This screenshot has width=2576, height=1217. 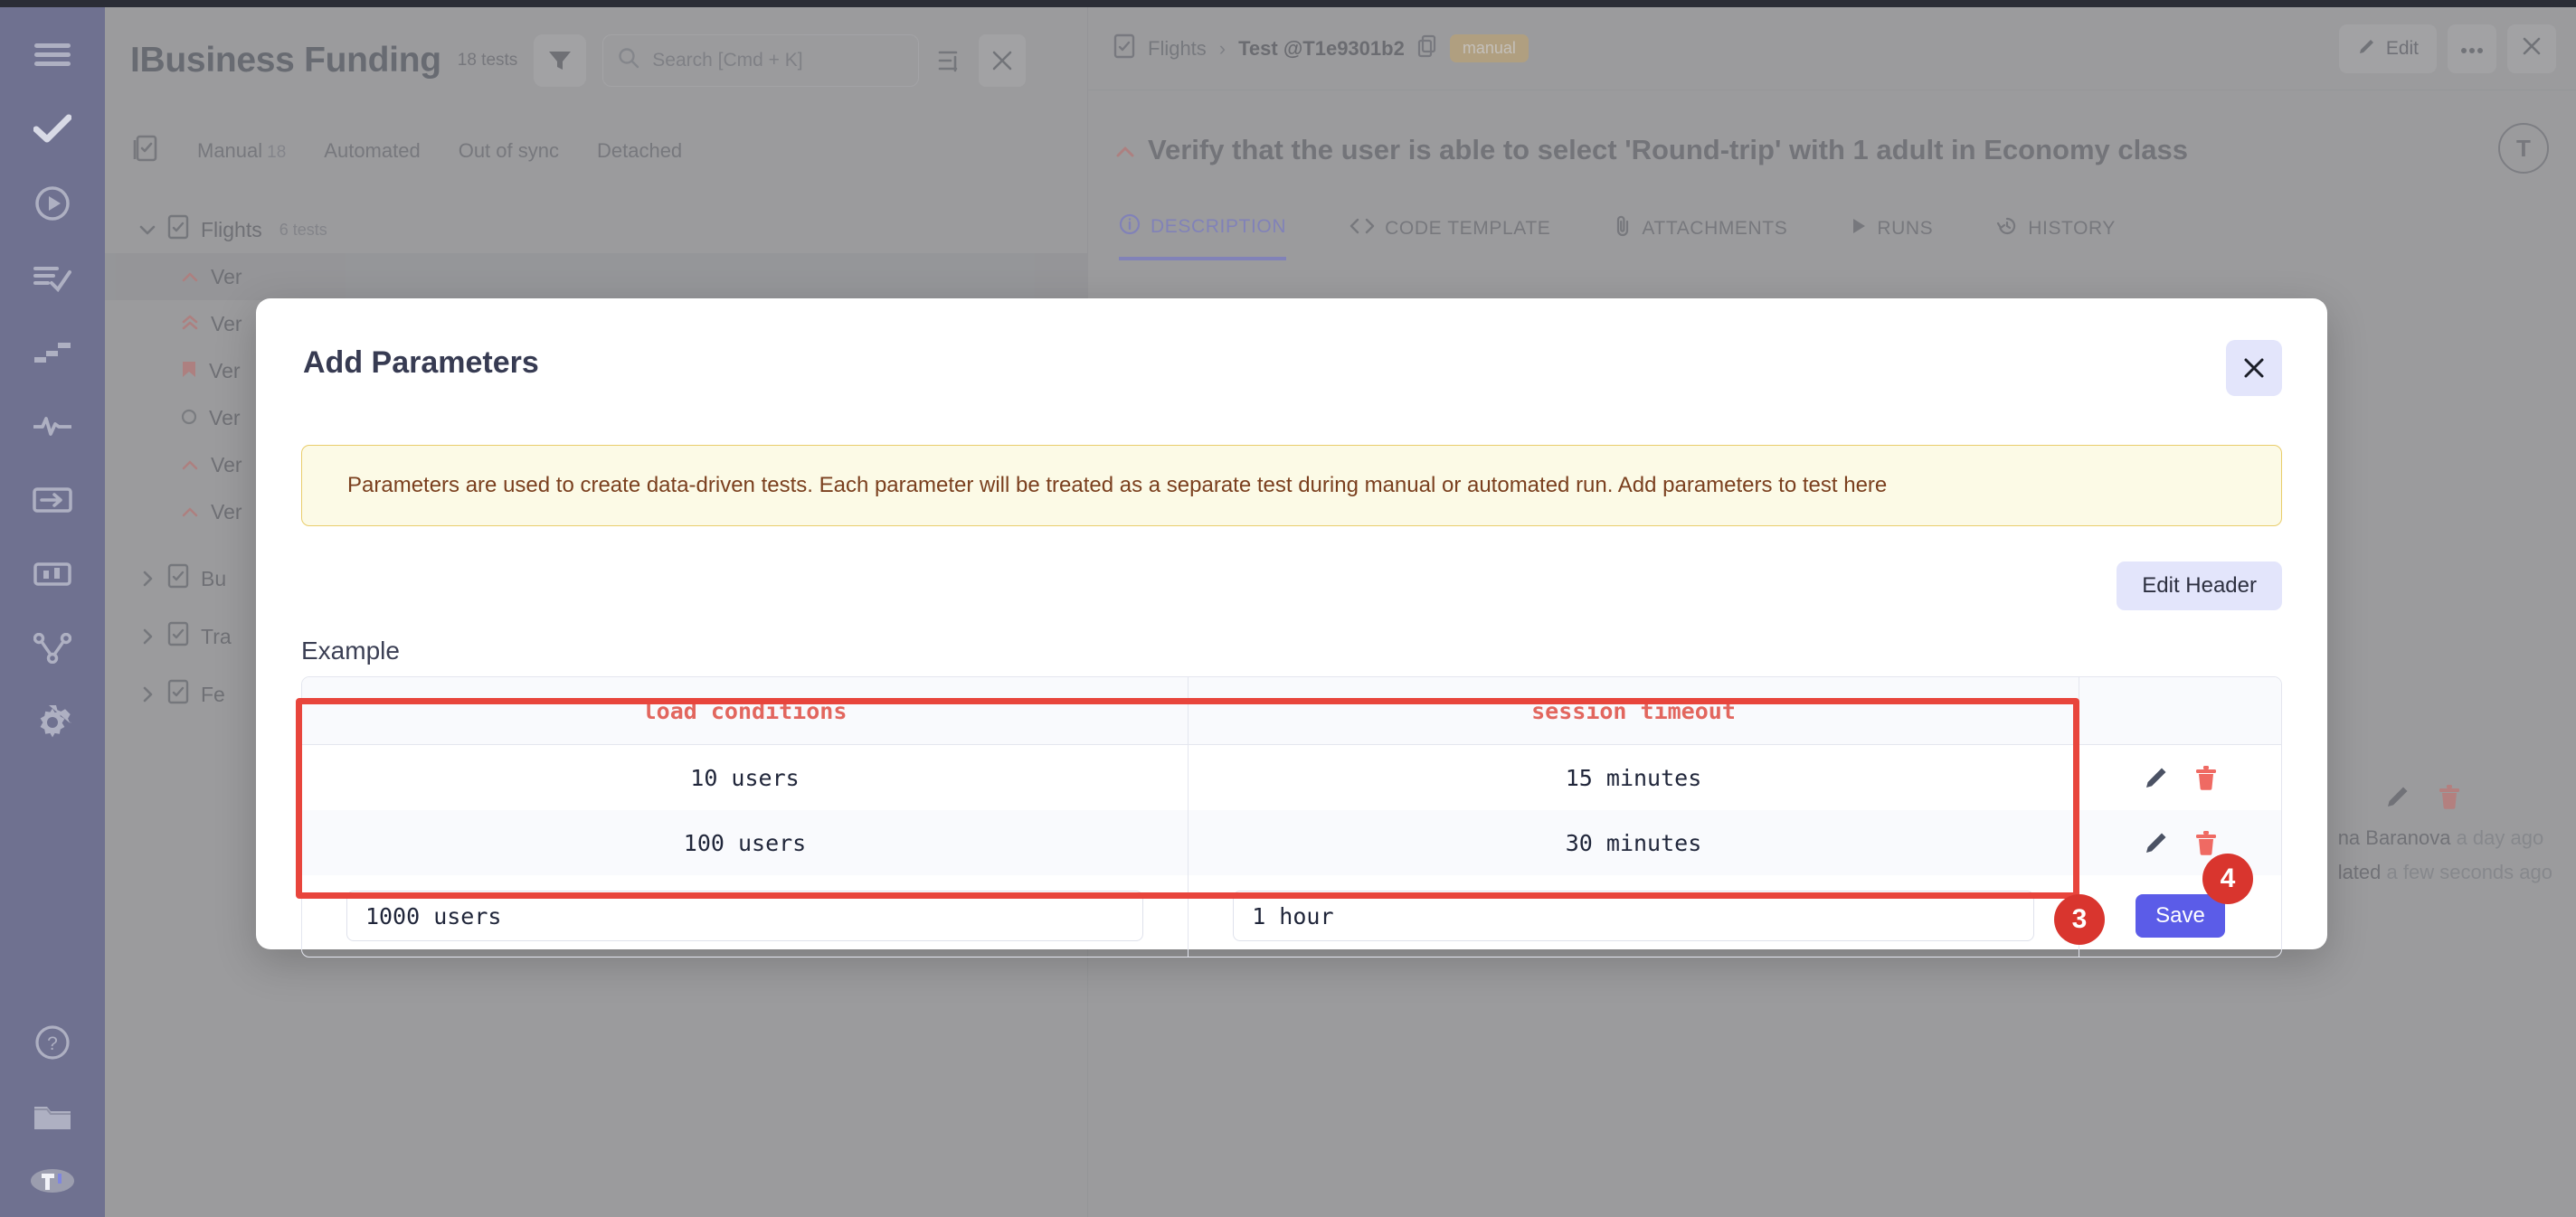 I want to click on project-test-count: 18 tests, so click(x=488, y=60).